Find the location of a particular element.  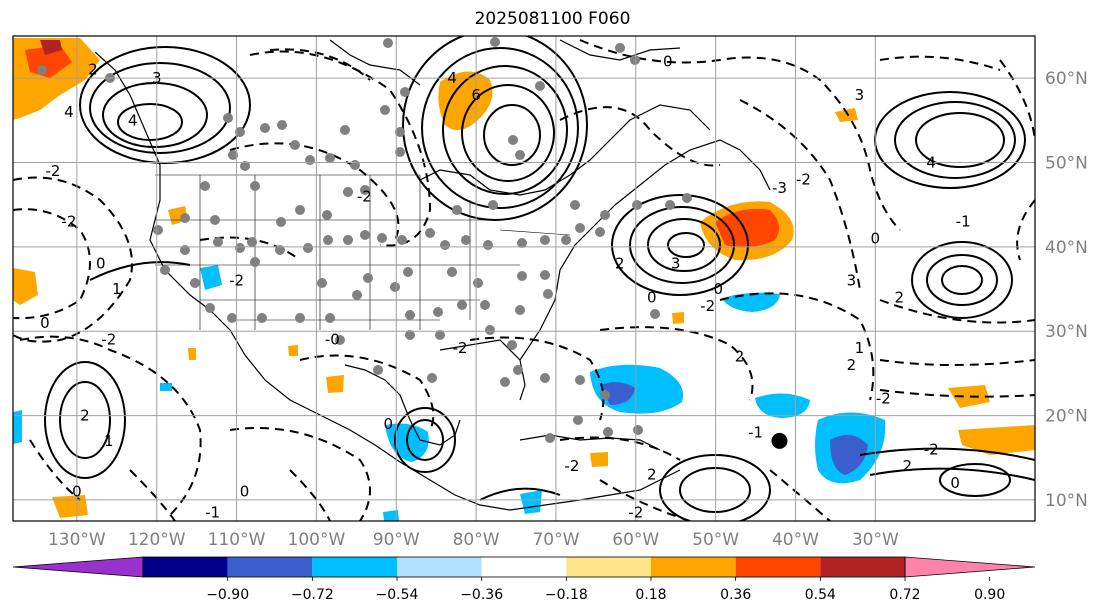

lon-label: 110°W is located at coordinates (237, 540).